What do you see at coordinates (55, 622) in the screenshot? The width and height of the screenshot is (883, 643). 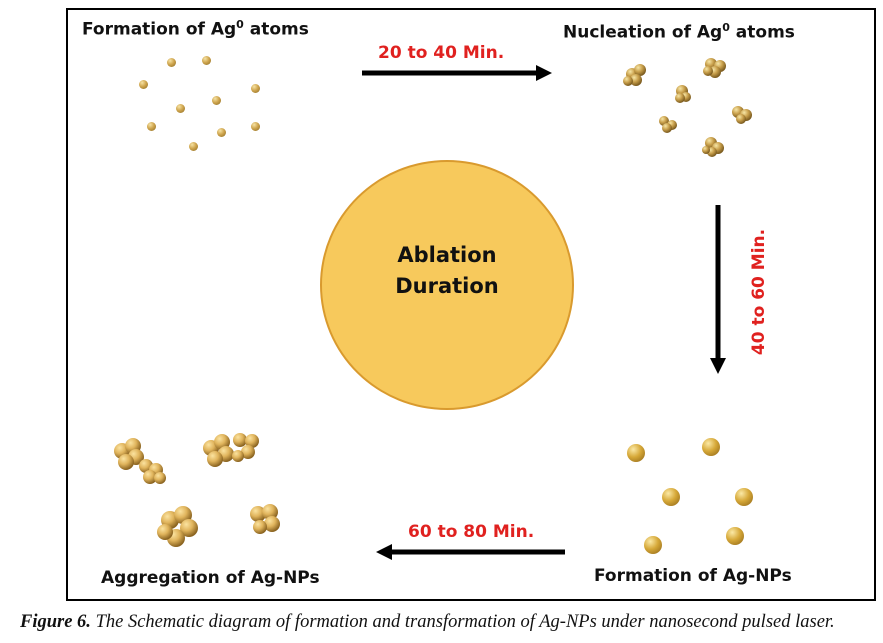 I see `figure-caption-label: Figure 6.` at bounding box center [55, 622].